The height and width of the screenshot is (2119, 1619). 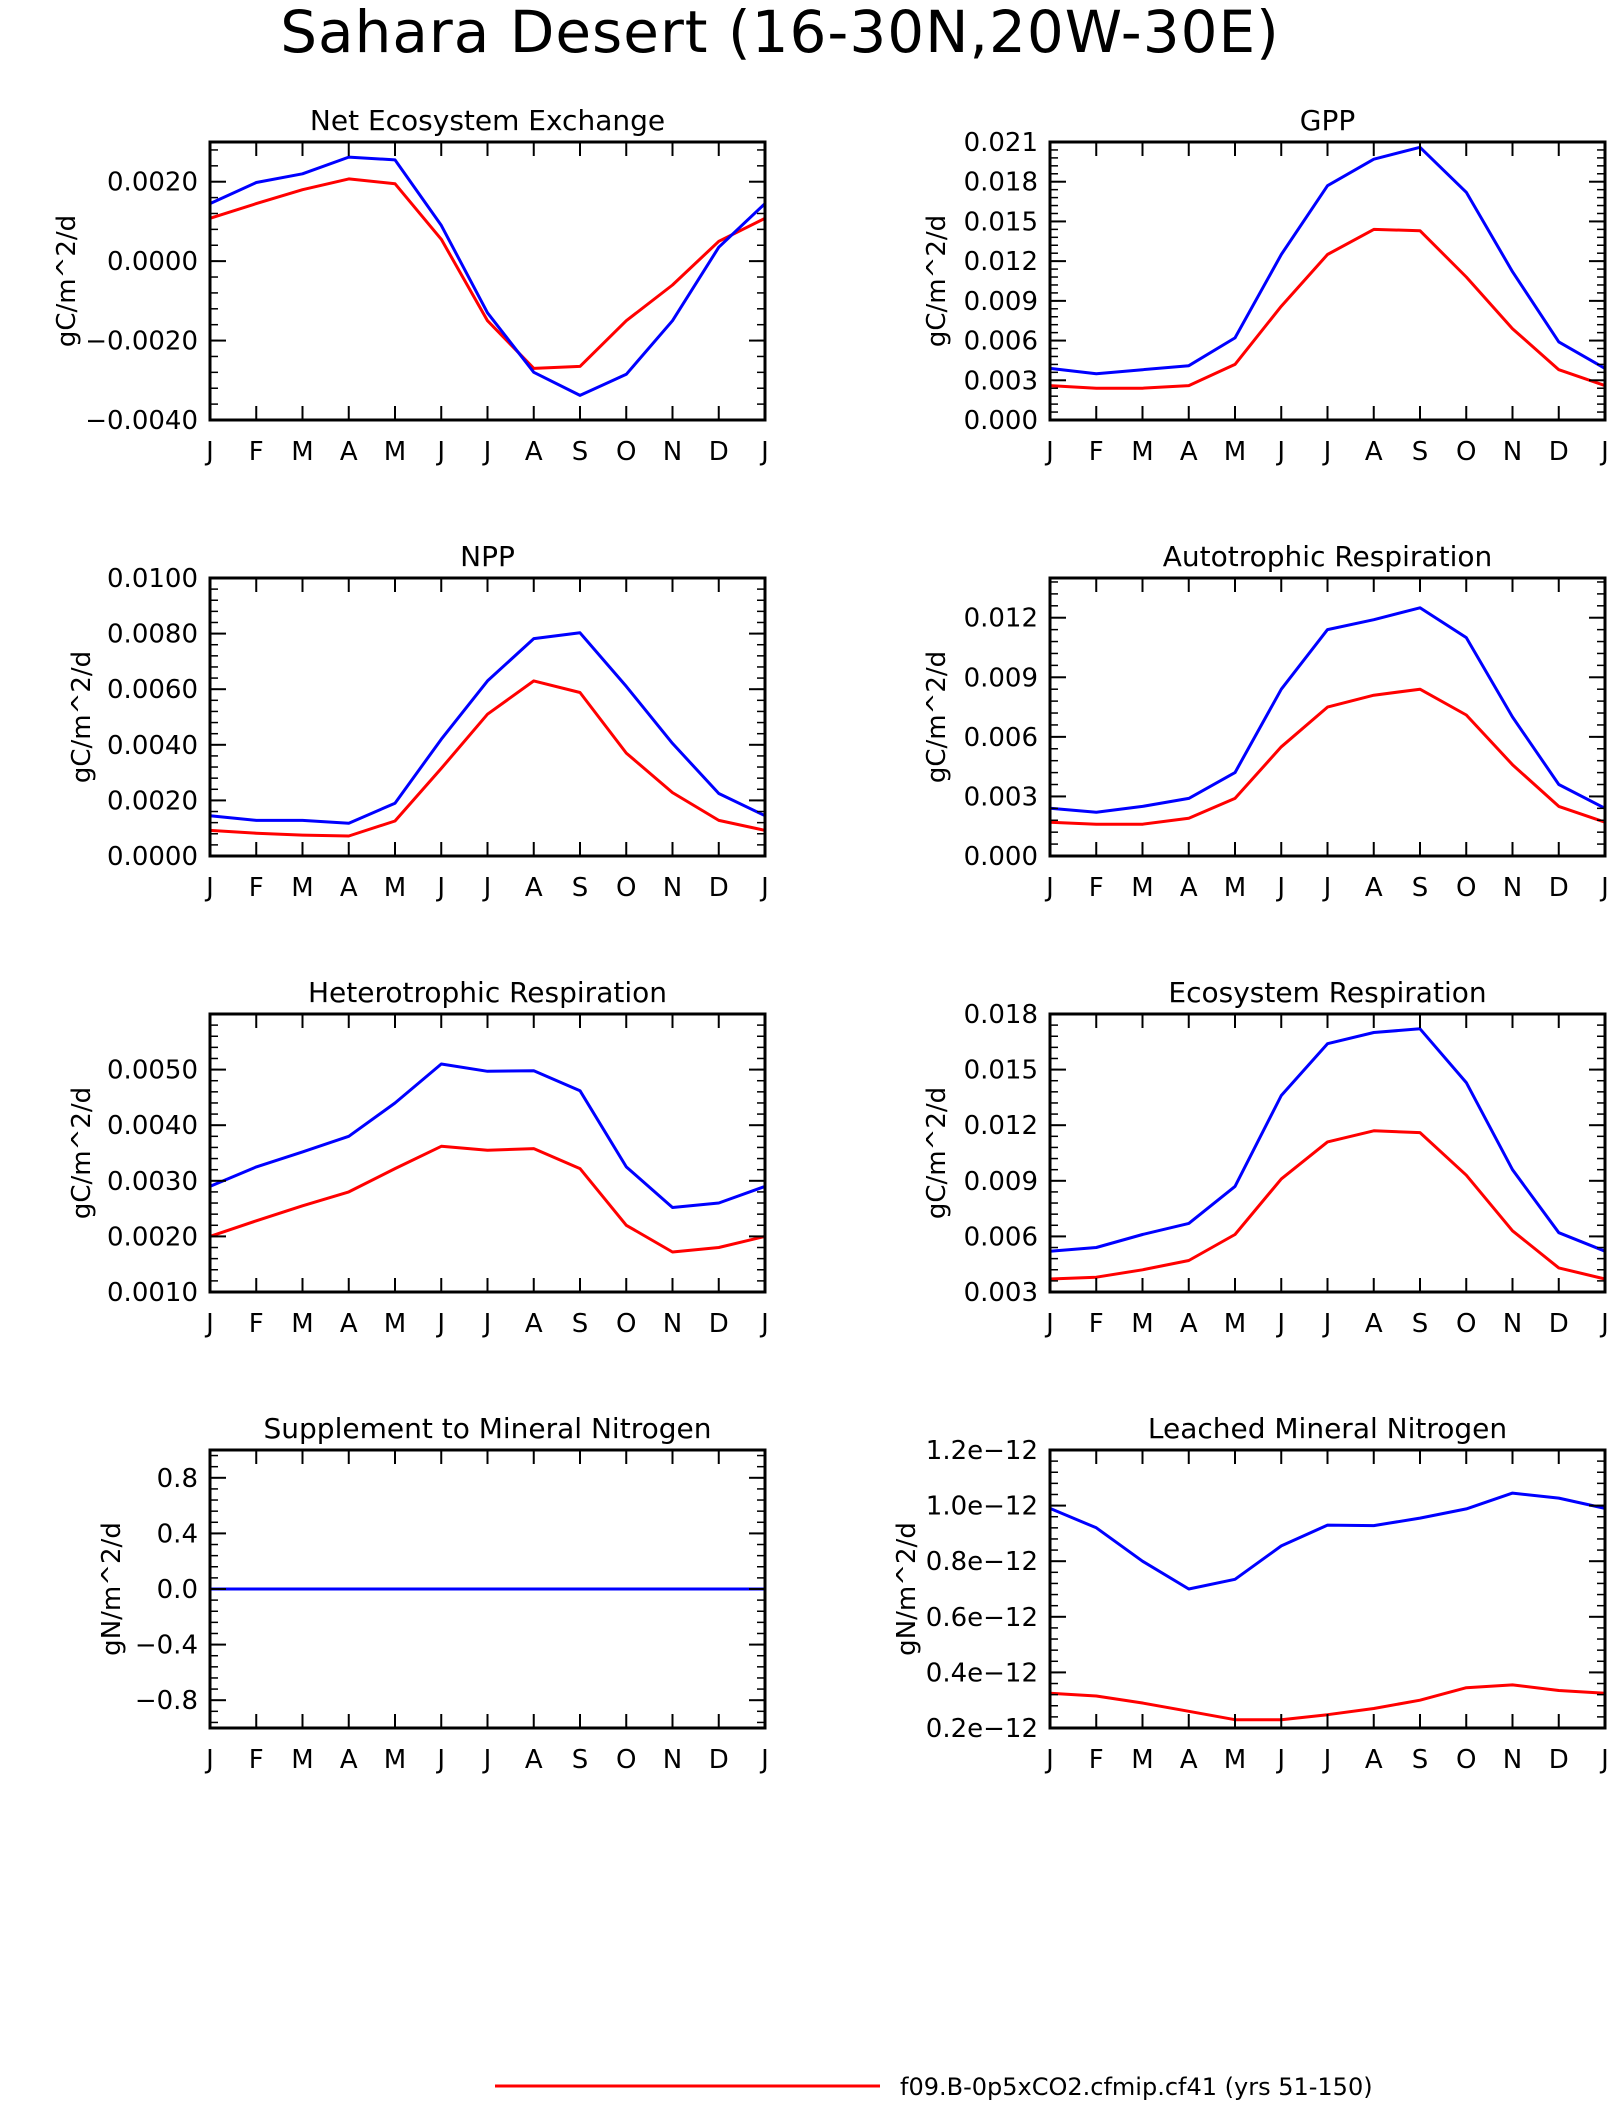 I want to click on y-tick-label: 0.0100, so click(x=152, y=579).